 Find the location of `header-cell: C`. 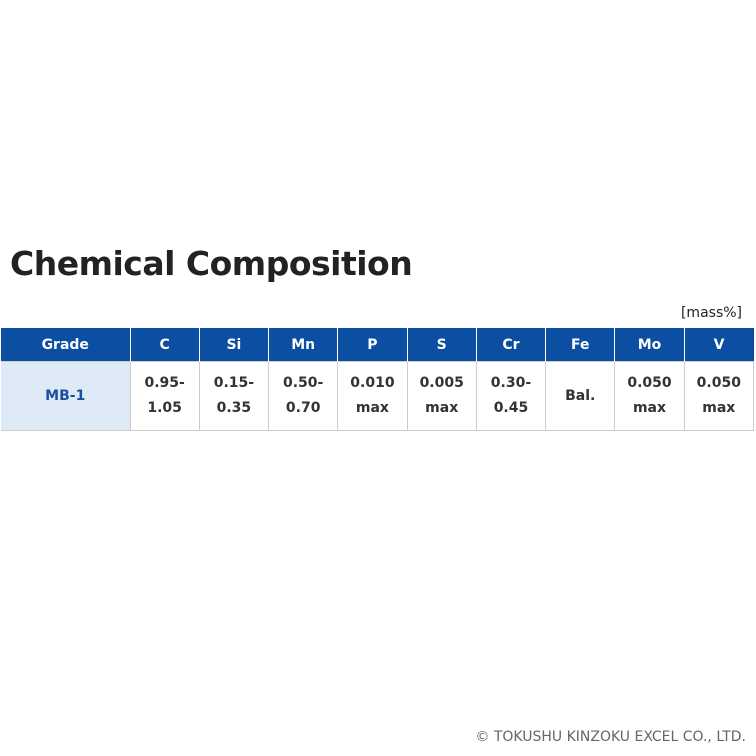

header-cell: C is located at coordinates (164, 345).